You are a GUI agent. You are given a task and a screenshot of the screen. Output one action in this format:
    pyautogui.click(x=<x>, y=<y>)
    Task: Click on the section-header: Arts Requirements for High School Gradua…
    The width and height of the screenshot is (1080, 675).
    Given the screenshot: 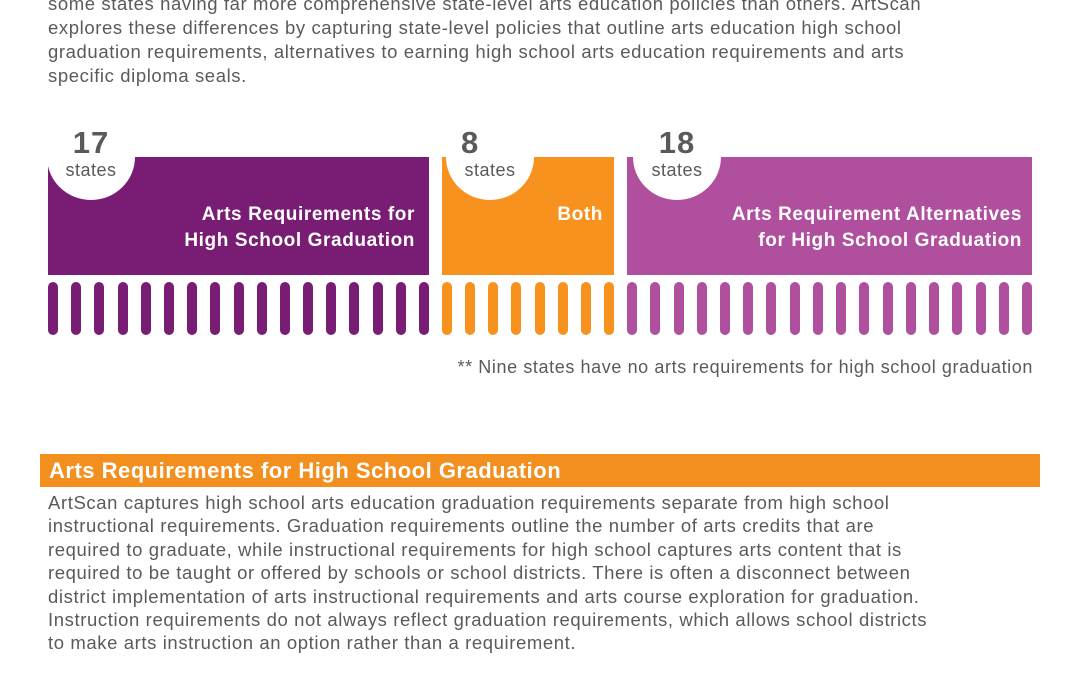 What is the action you would take?
    pyautogui.click(x=540, y=470)
    